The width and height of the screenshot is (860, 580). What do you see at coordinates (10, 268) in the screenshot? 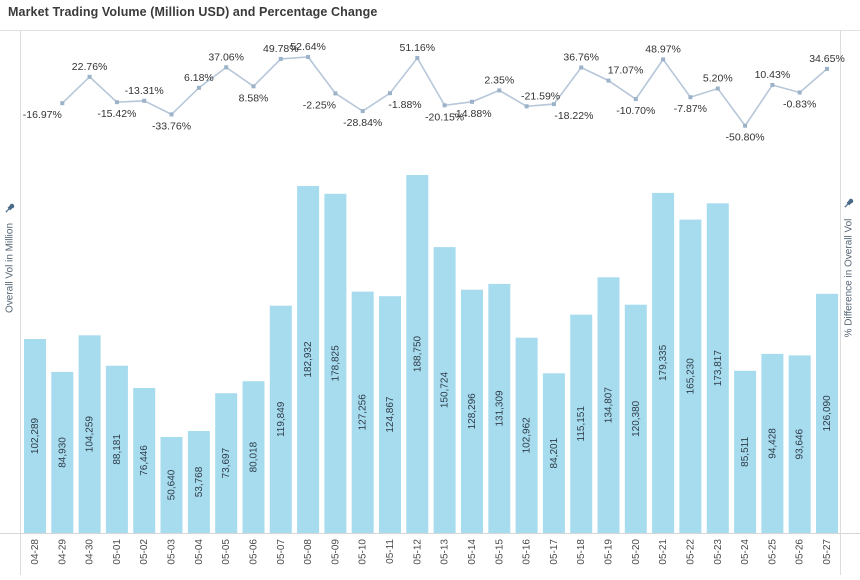
I see `left-axis-title: Overall Vol in Million` at bounding box center [10, 268].